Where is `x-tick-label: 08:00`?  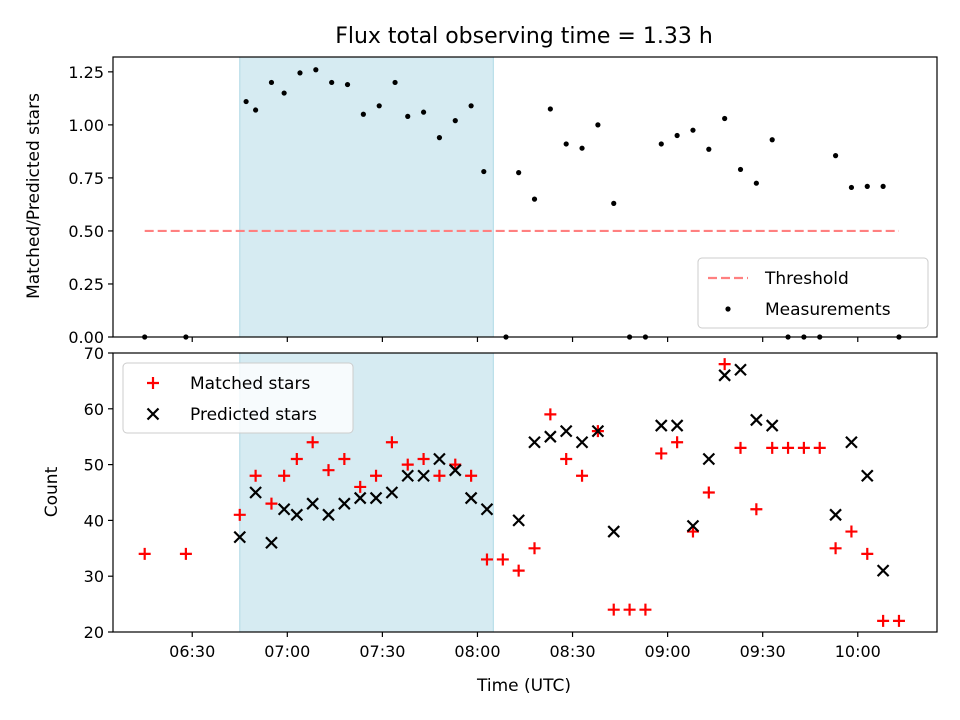 x-tick-label: 08:00 is located at coordinates (477, 651).